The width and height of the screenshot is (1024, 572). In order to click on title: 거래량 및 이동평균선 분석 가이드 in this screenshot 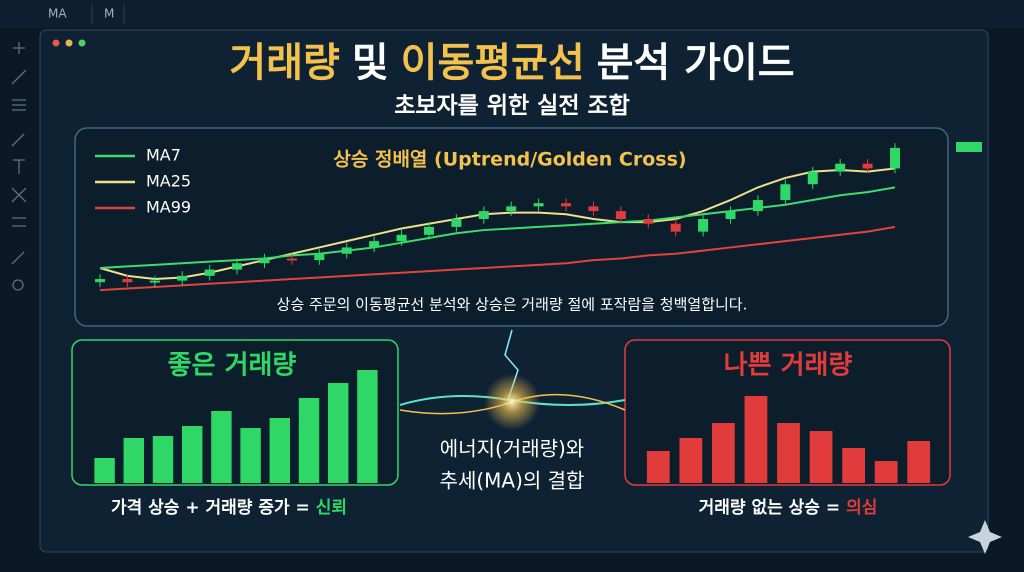, I will do `click(512, 59)`.